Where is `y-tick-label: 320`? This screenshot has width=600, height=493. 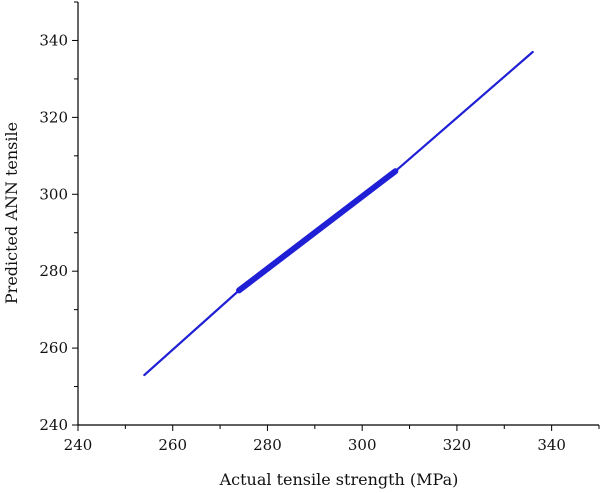
y-tick-label: 320 is located at coordinates (53, 117).